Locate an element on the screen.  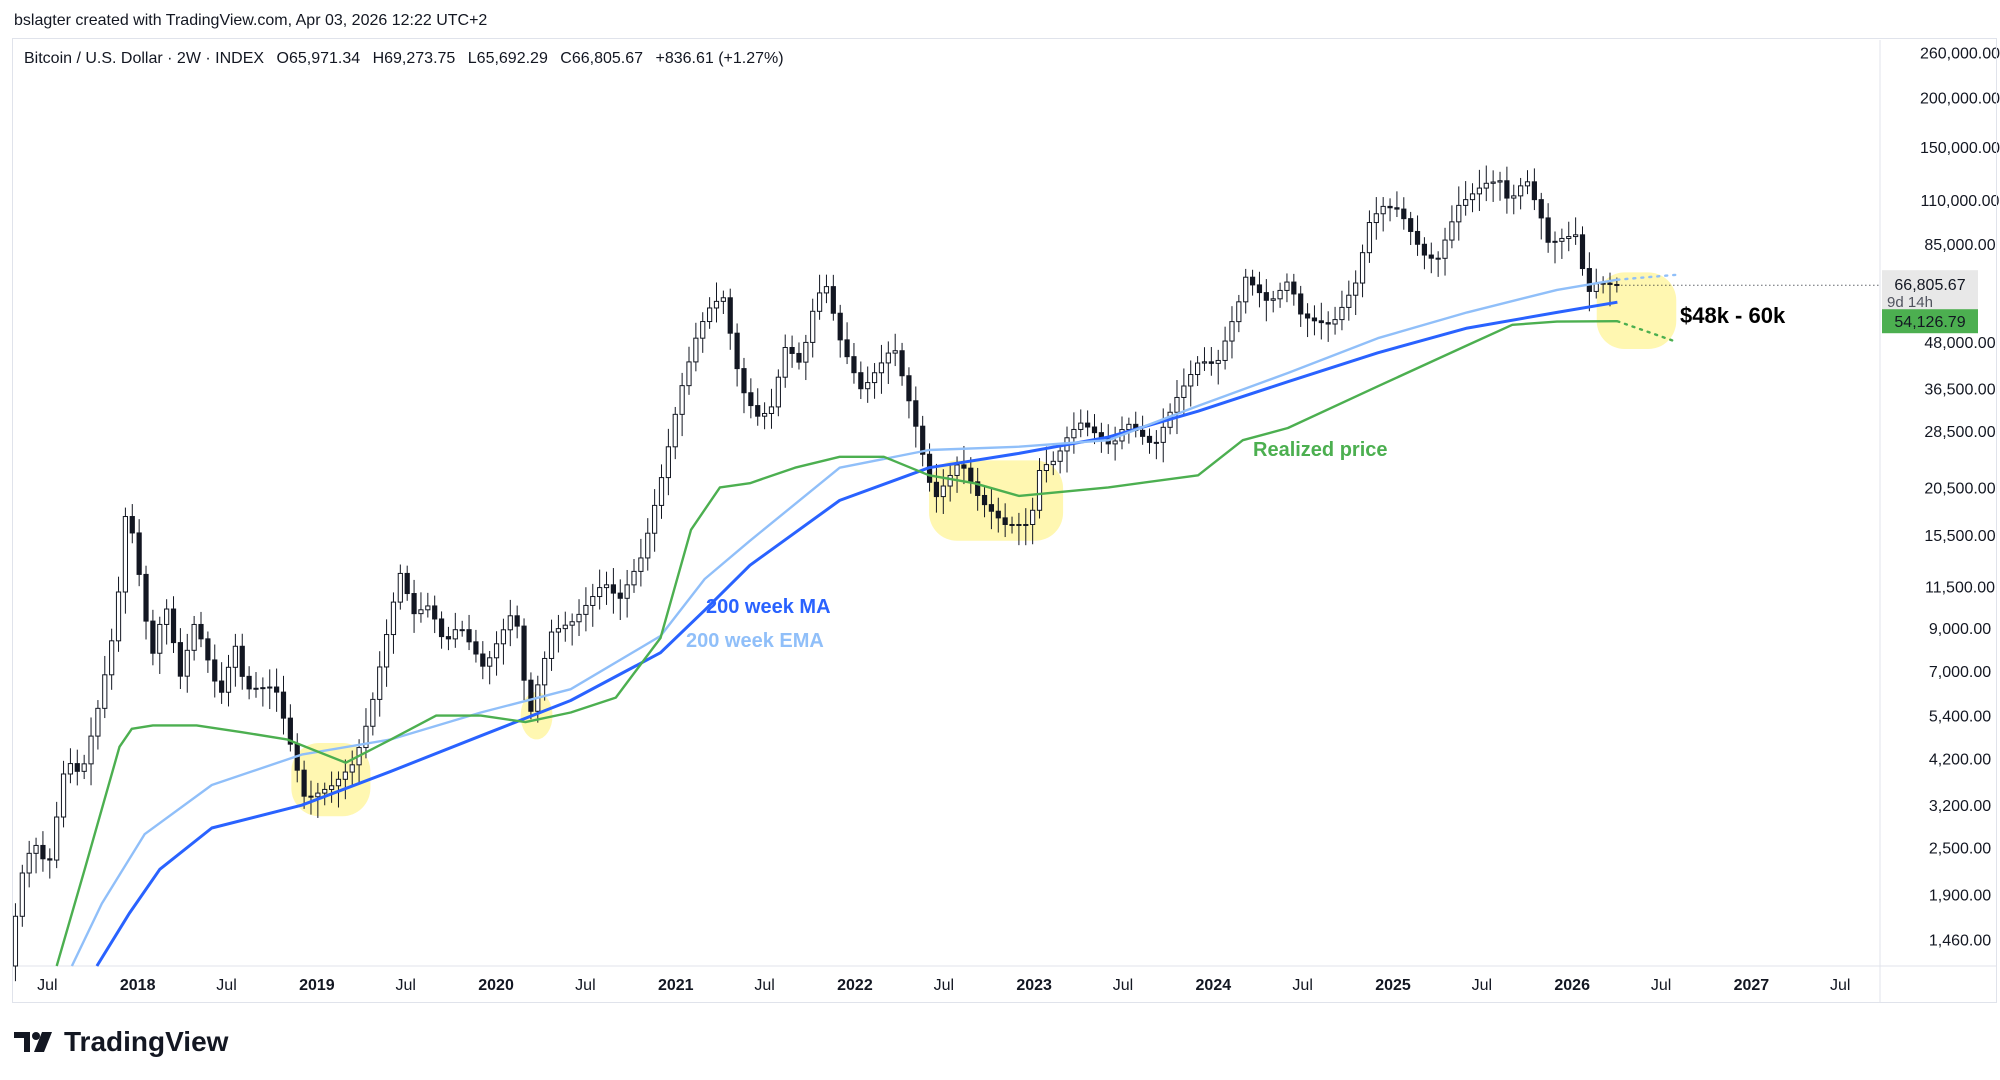
ohlc-low: L65,692.29 is located at coordinates (507, 58).